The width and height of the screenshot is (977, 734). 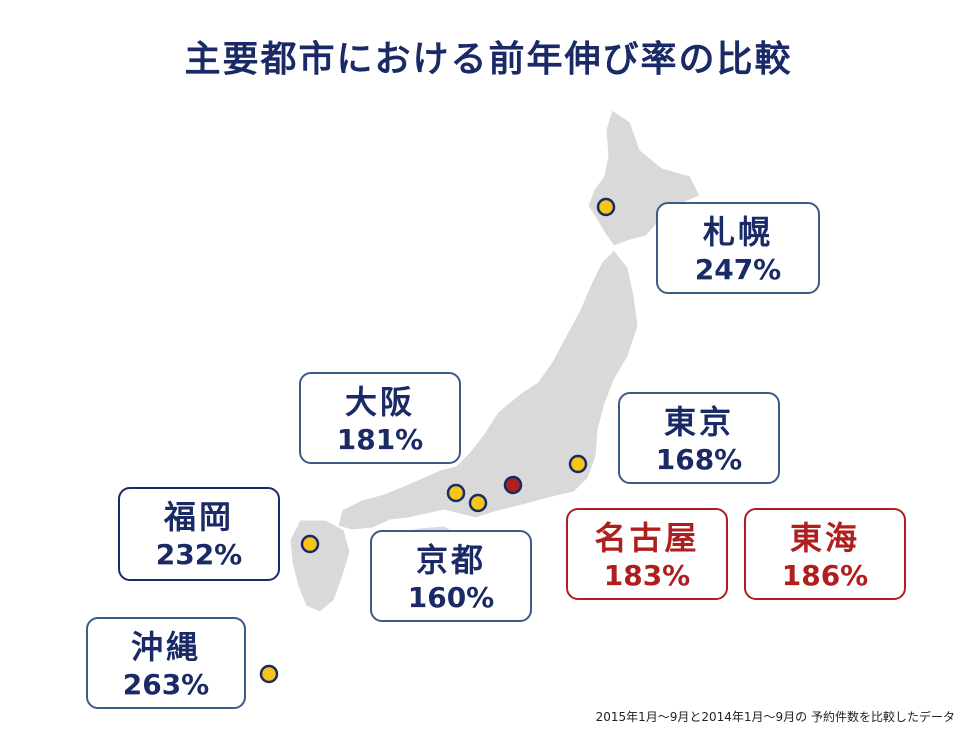 I want to click on city-growth-rate: 168%, so click(x=699, y=459).